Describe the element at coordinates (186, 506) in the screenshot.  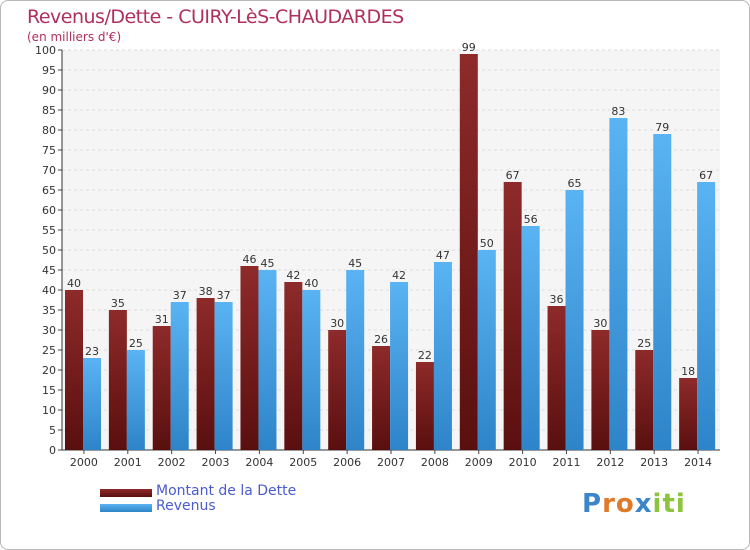
I see `legend-label-revenus: Revenus` at that location.